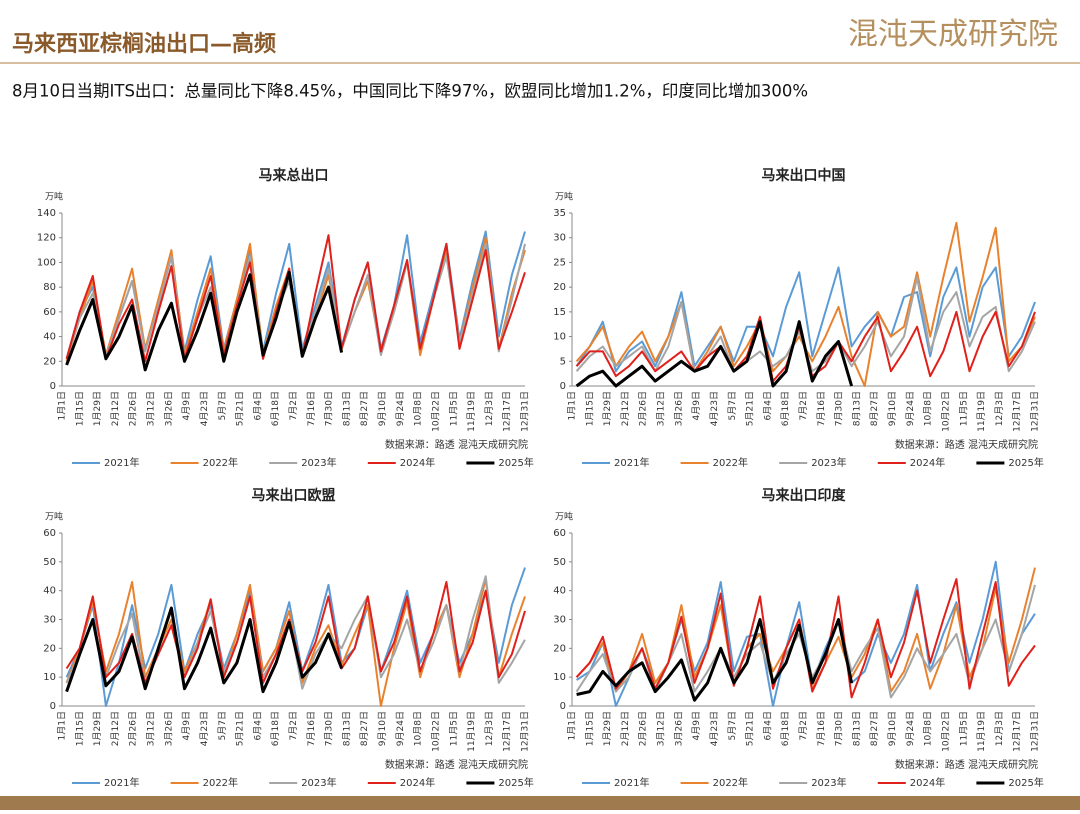 This screenshot has width=1080, height=814. Describe the element at coordinates (804, 495) in the screenshot. I see `chart-title: 马来出口印度` at that location.